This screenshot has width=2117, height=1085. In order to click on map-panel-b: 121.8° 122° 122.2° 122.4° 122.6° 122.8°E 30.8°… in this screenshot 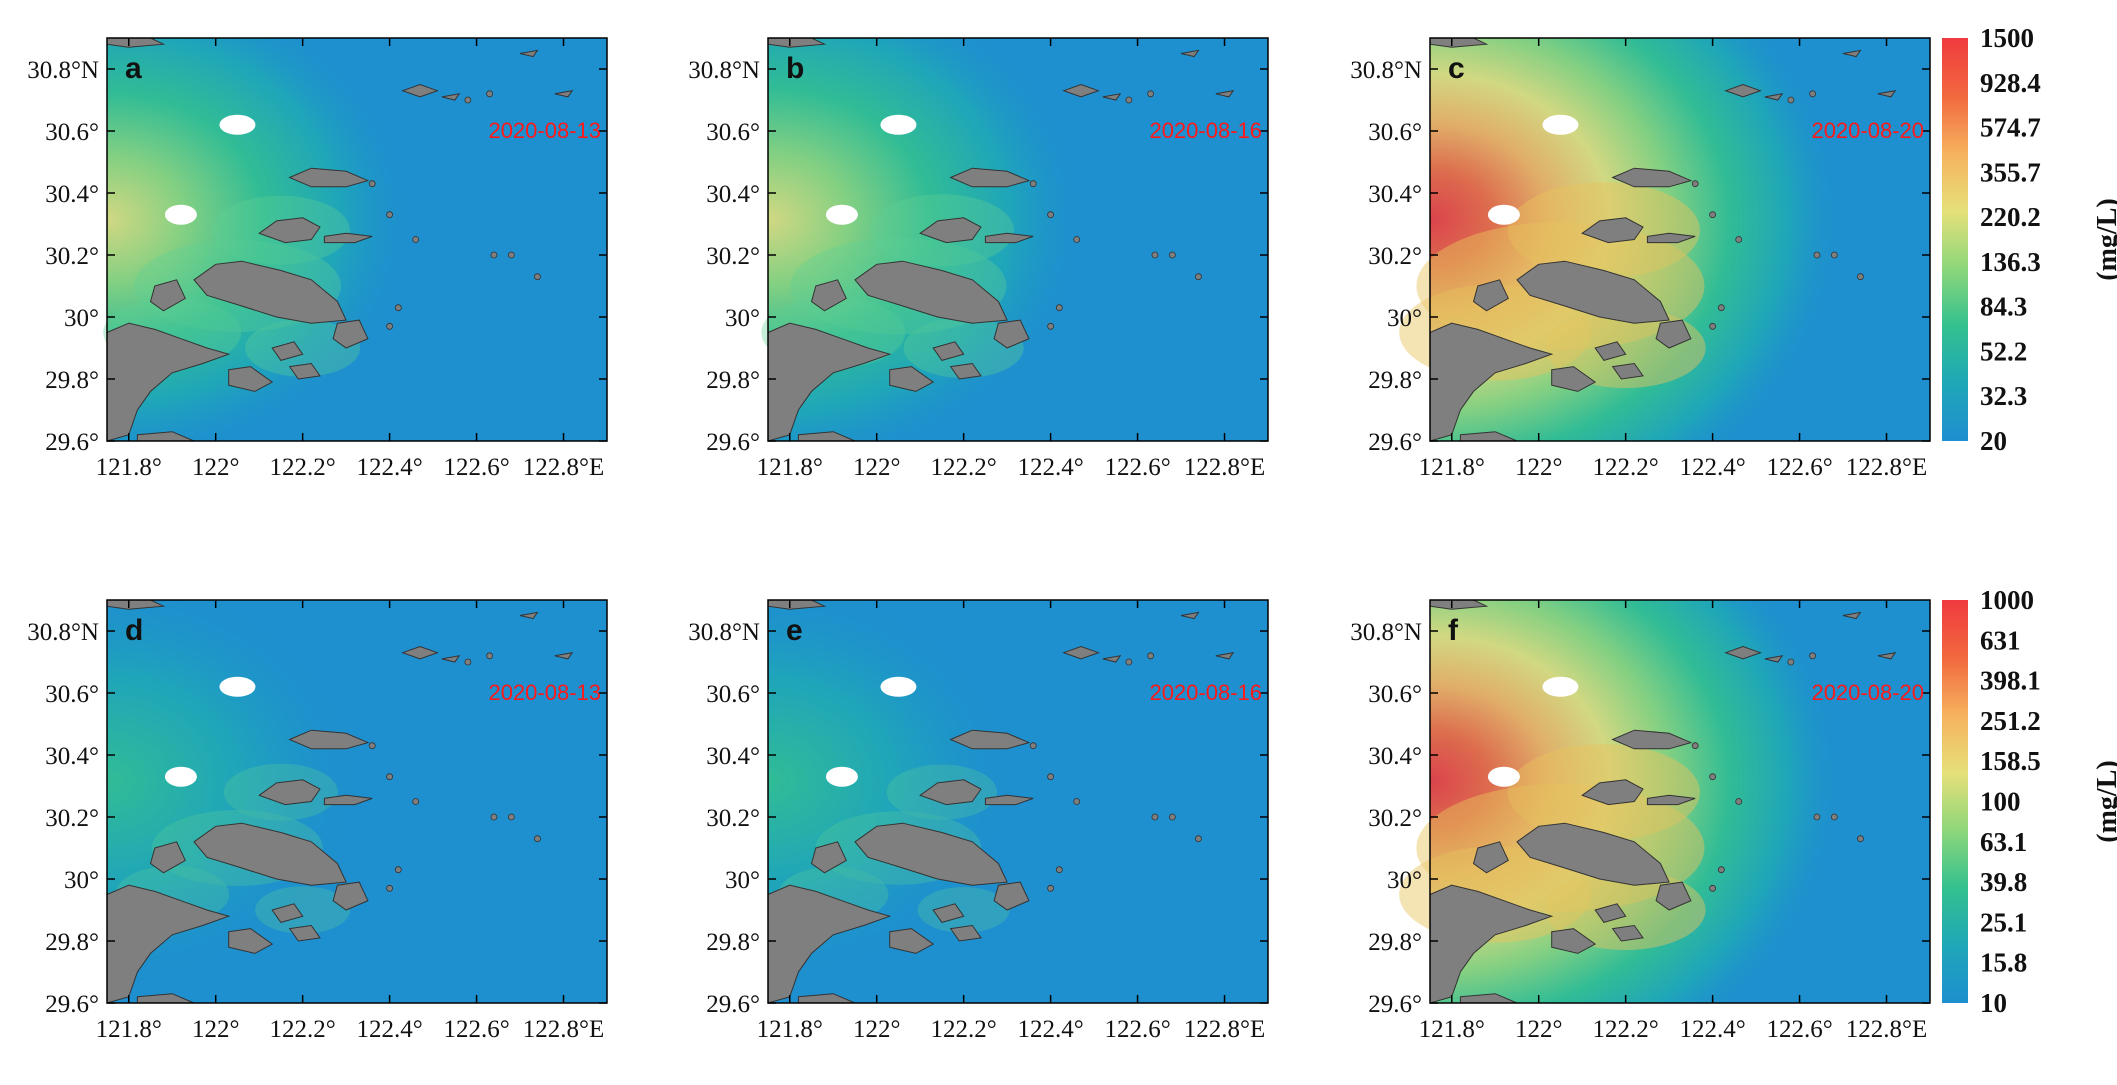, I will do `click(978, 259)`.